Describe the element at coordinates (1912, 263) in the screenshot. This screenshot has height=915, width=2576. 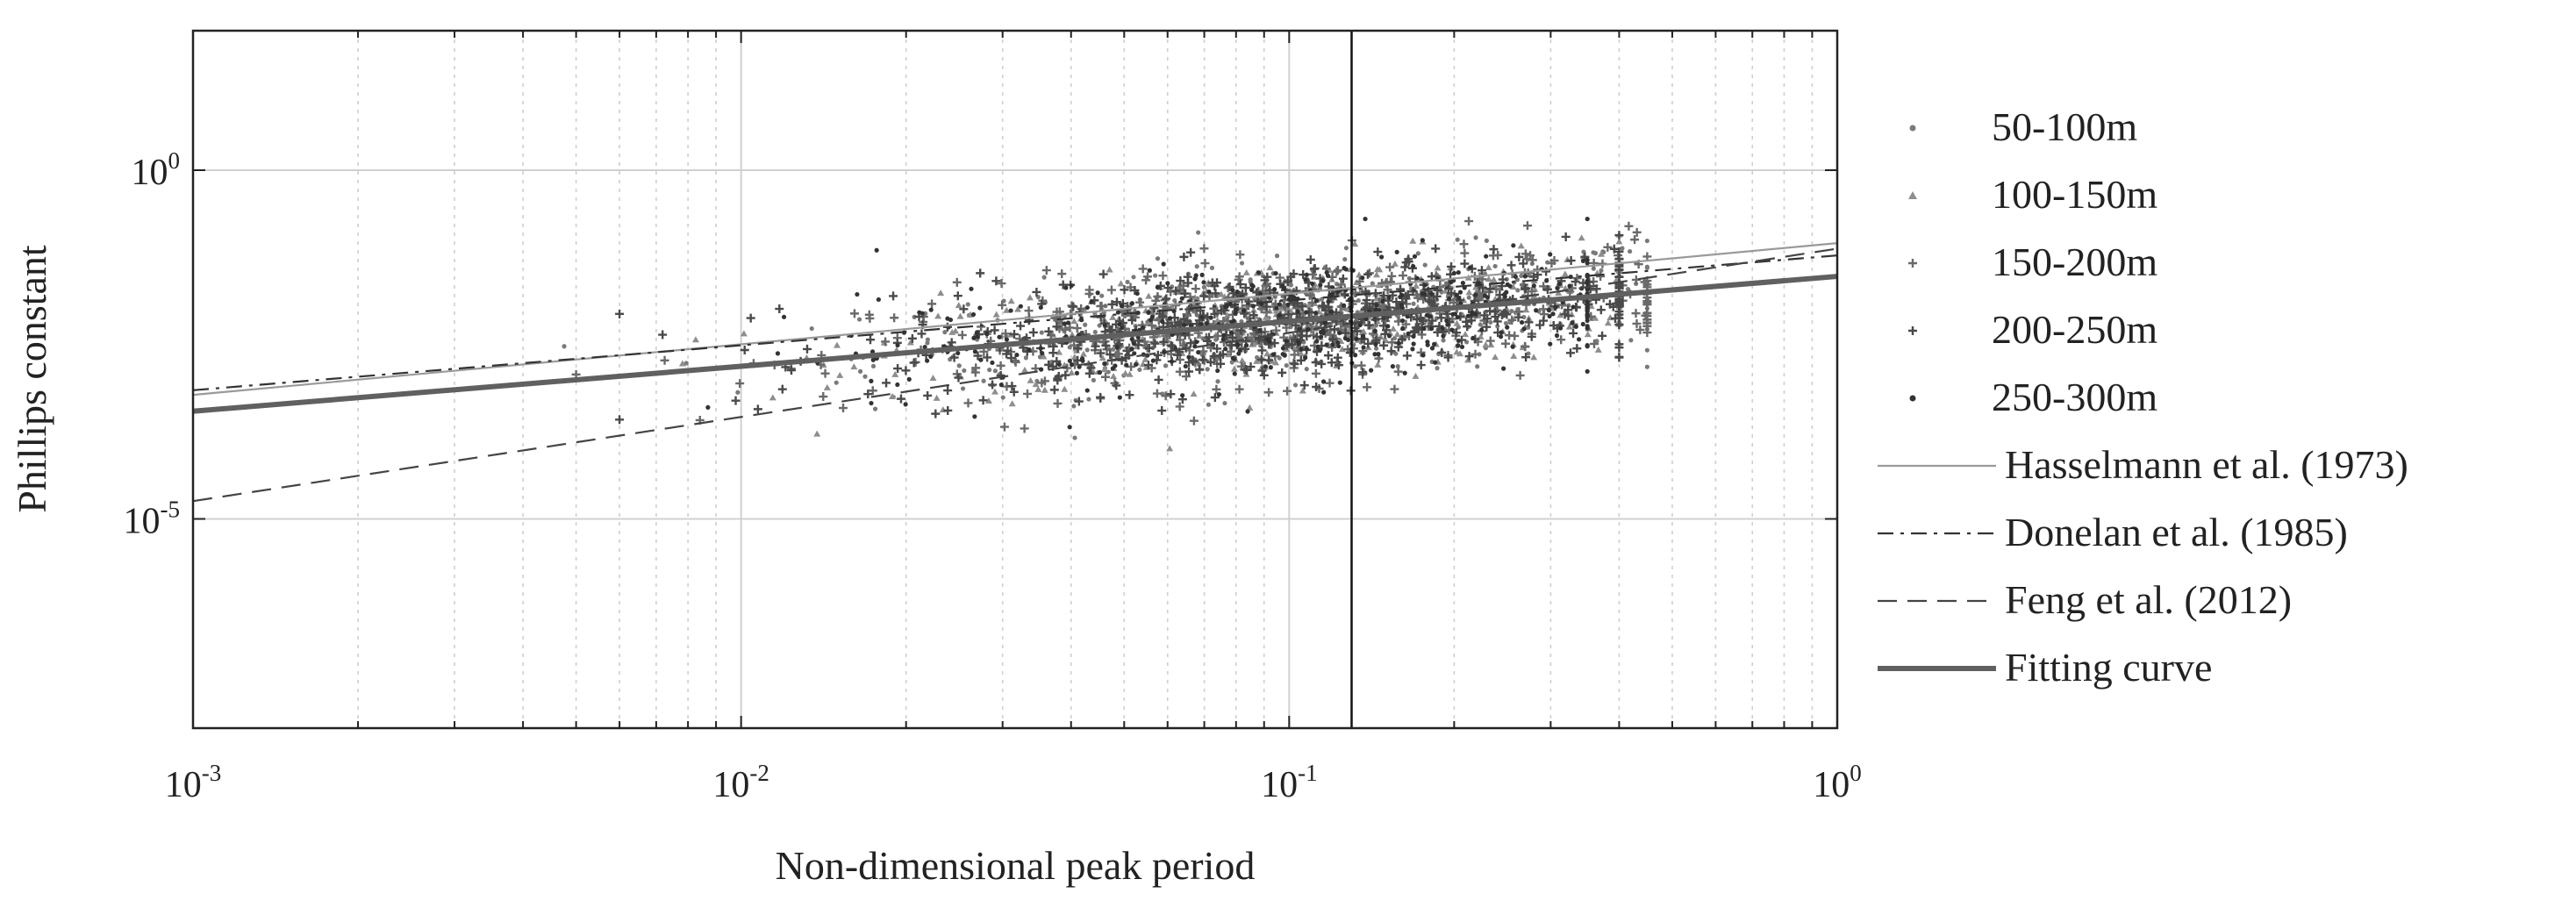
I see `legend-marker` at that location.